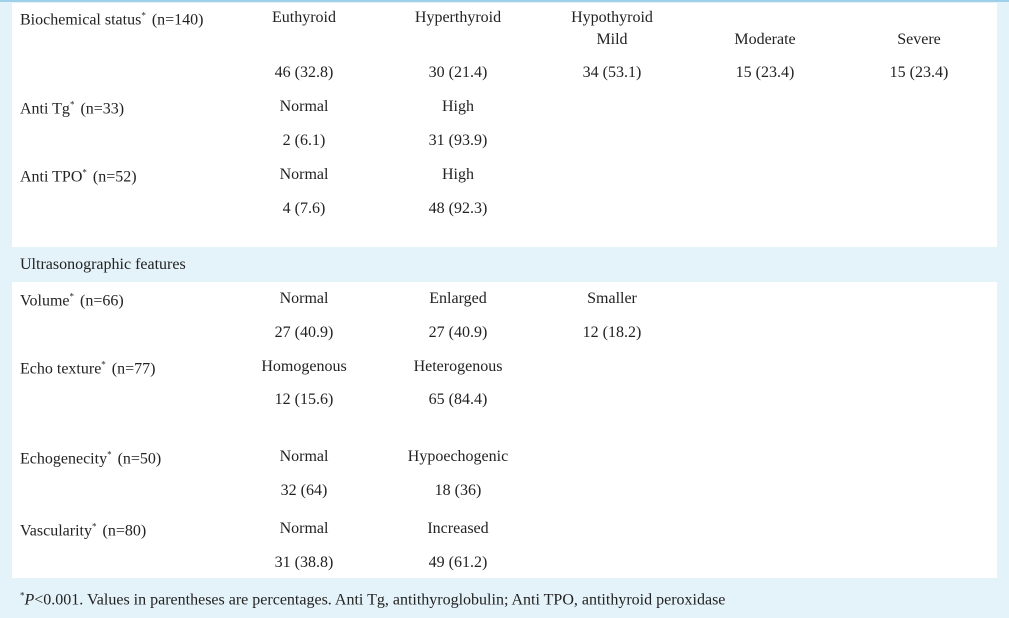 This screenshot has width=1009, height=618. Describe the element at coordinates (61, 369) in the screenshot. I see `label-text: Echo texture` at that location.